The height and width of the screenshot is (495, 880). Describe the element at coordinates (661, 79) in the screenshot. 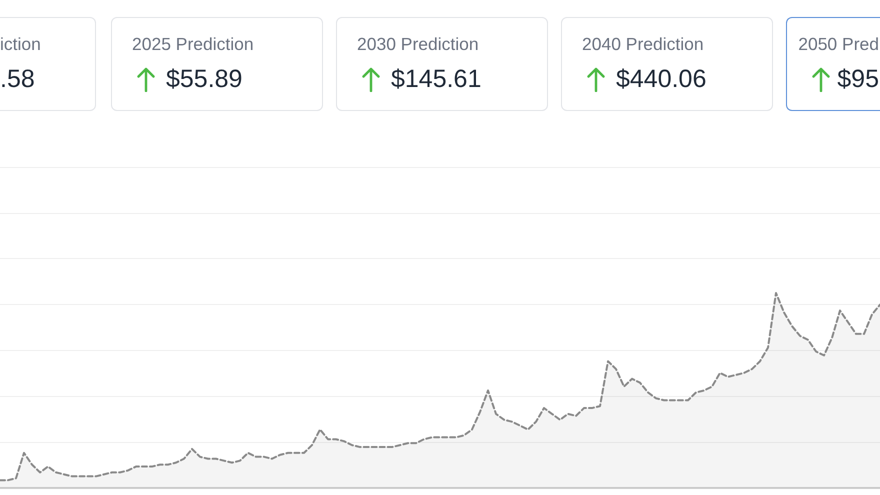

I see `text: $440.06` at that location.